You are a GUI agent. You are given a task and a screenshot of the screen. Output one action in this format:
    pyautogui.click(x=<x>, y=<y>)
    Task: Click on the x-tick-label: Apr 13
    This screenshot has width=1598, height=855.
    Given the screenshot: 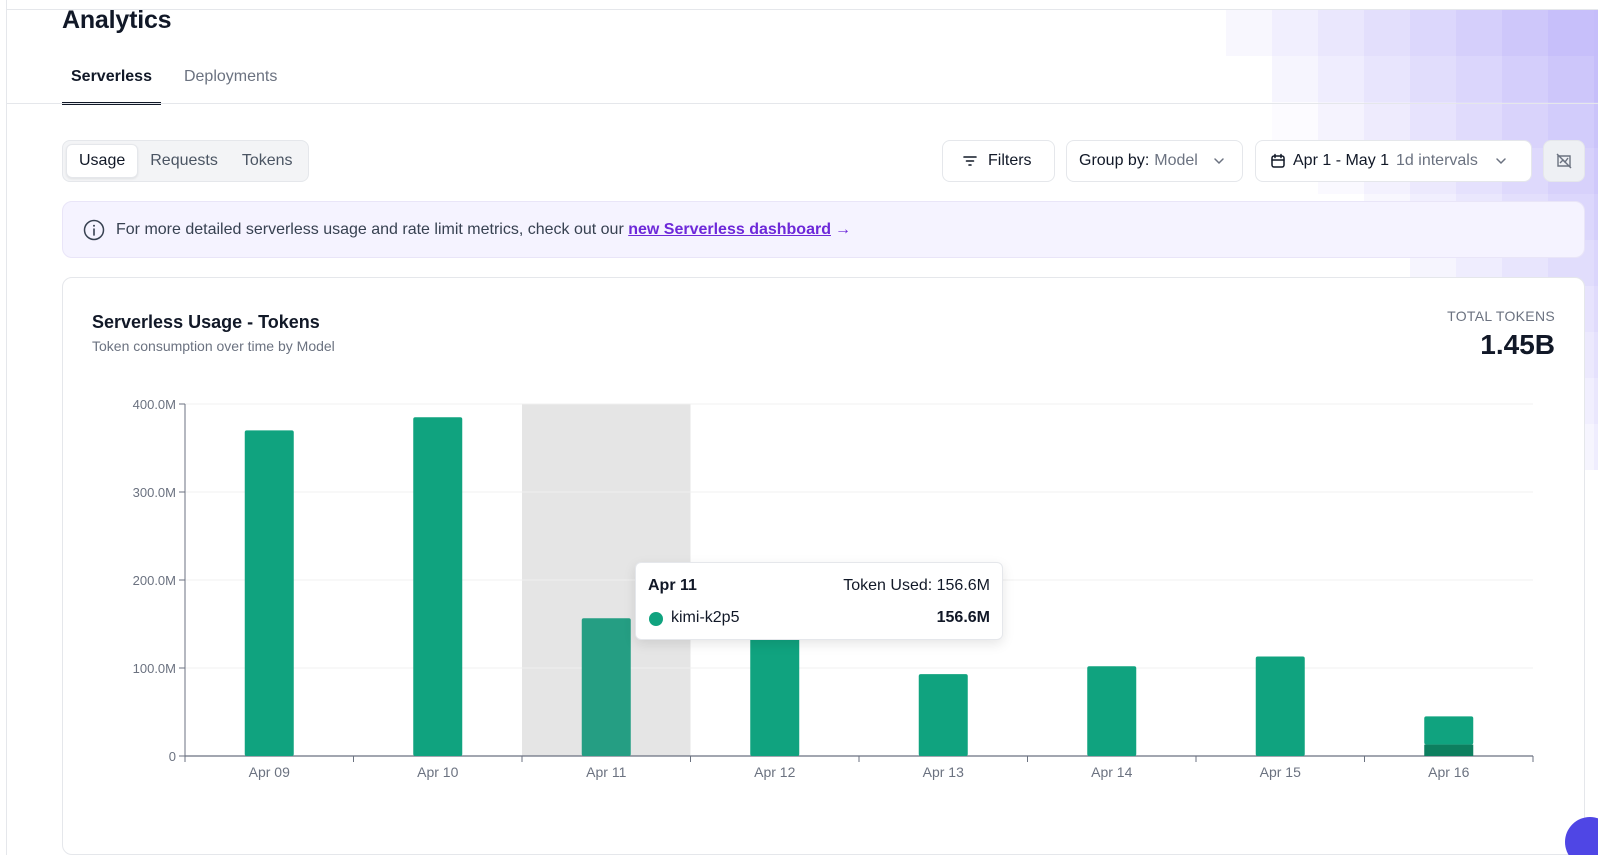 What is the action you would take?
    pyautogui.click(x=943, y=772)
    